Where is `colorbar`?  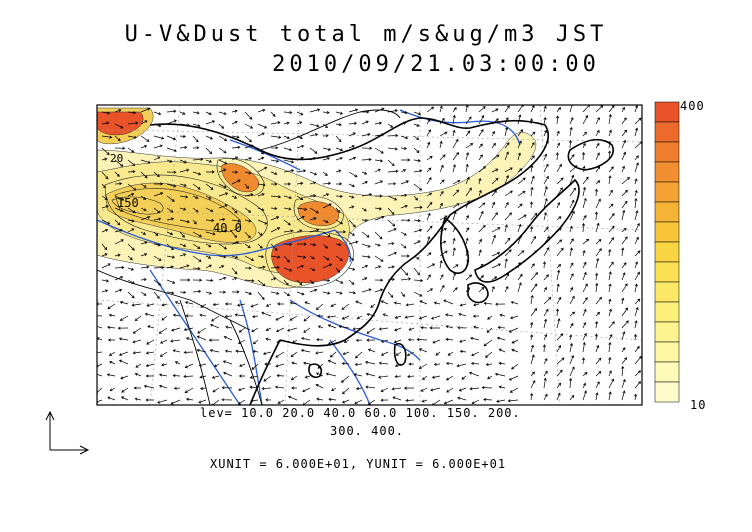
colorbar is located at coordinates (667, 252).